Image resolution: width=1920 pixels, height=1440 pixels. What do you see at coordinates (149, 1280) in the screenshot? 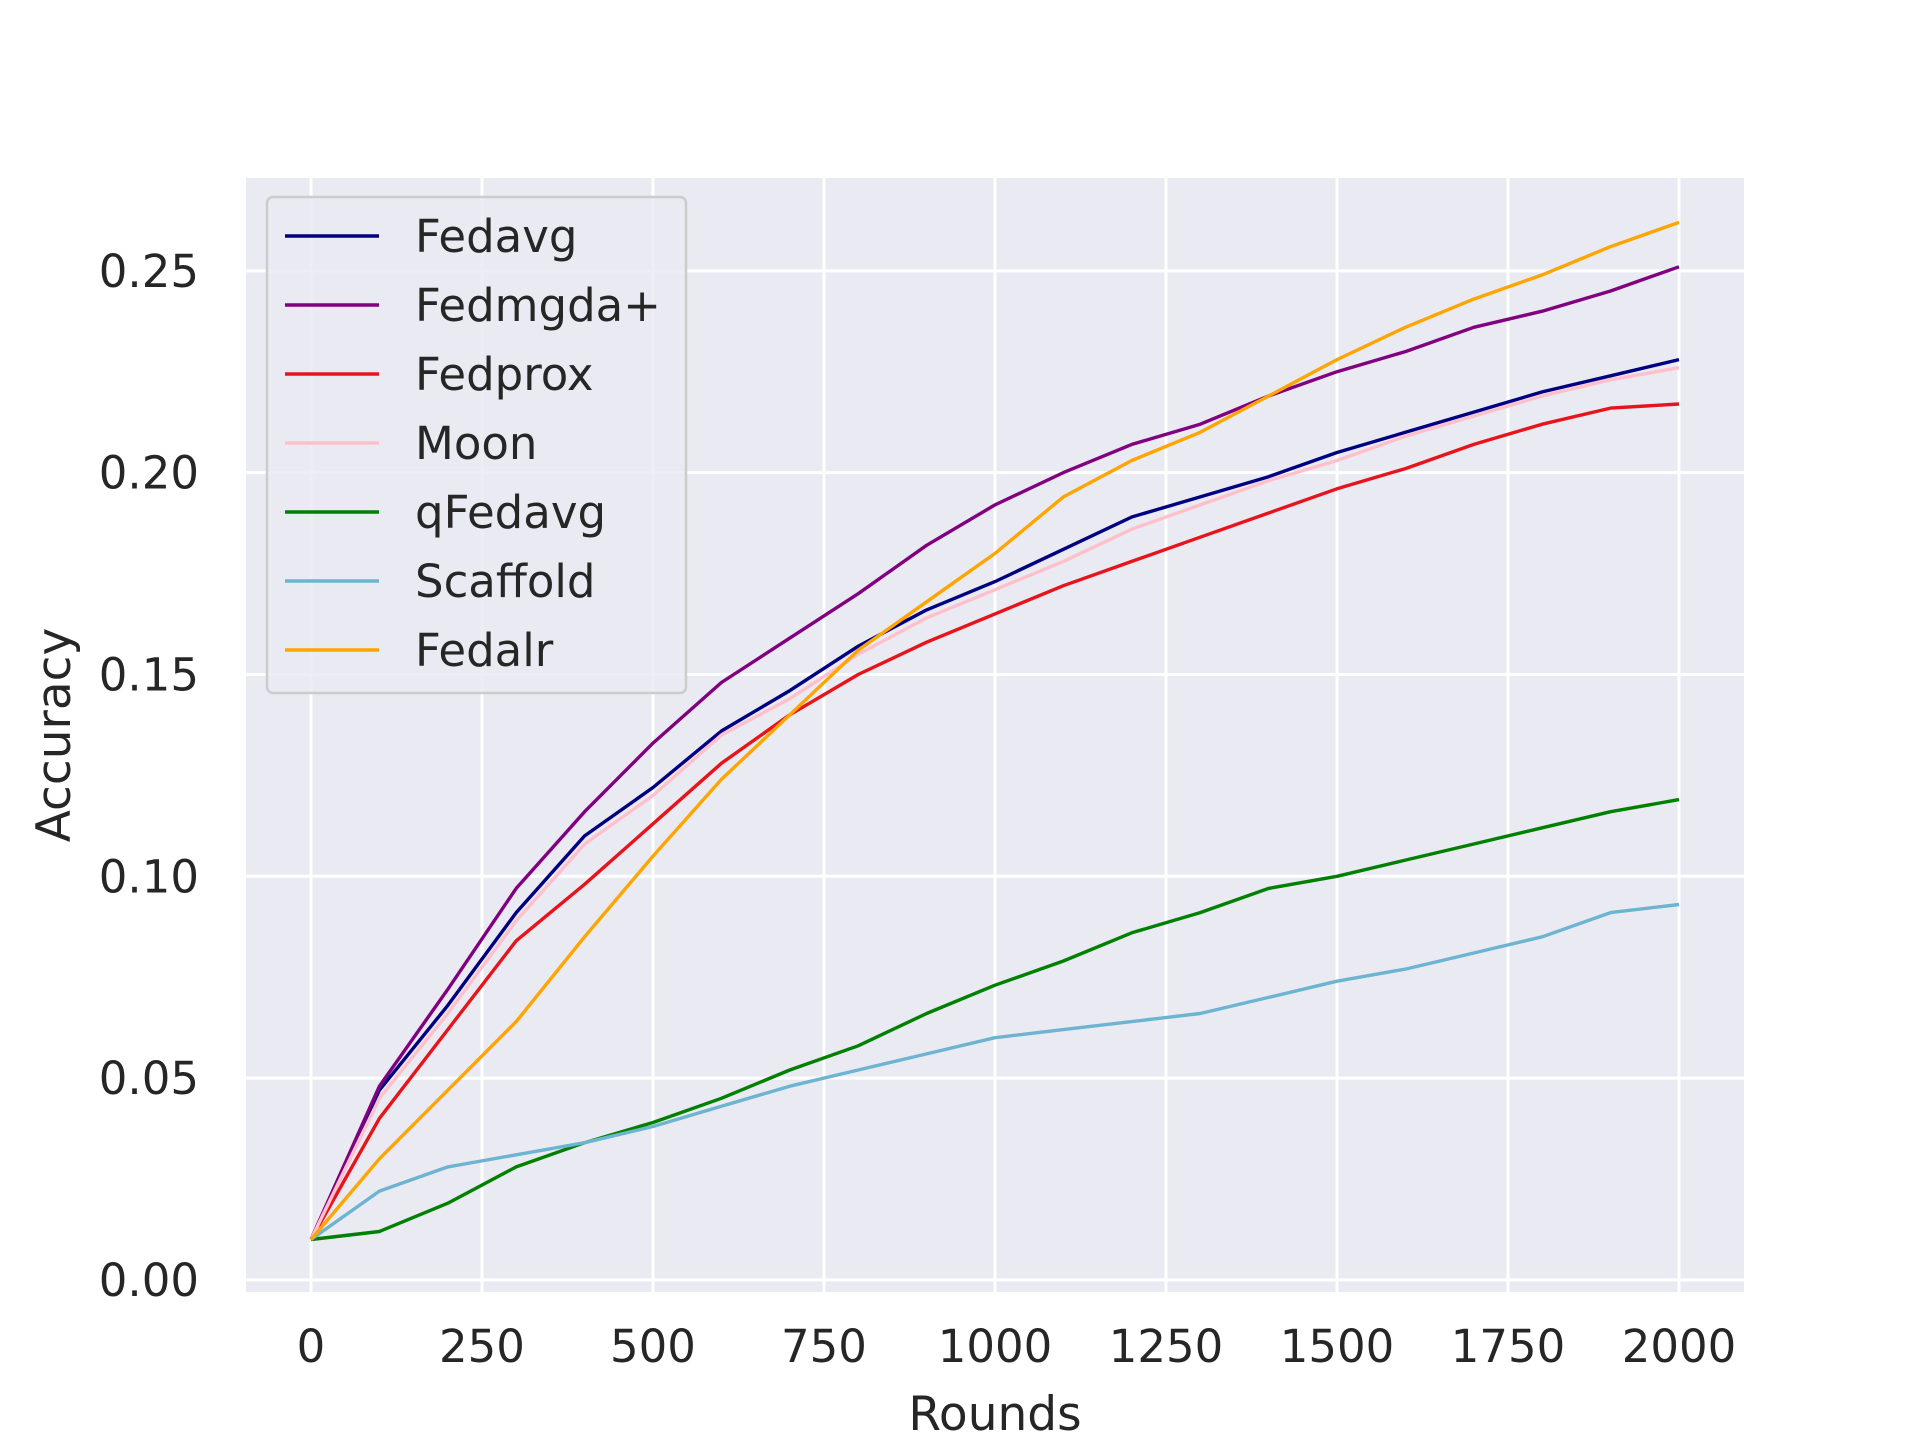
I see `y-tick-label: 0.00` at bounding box center [149, 1280].